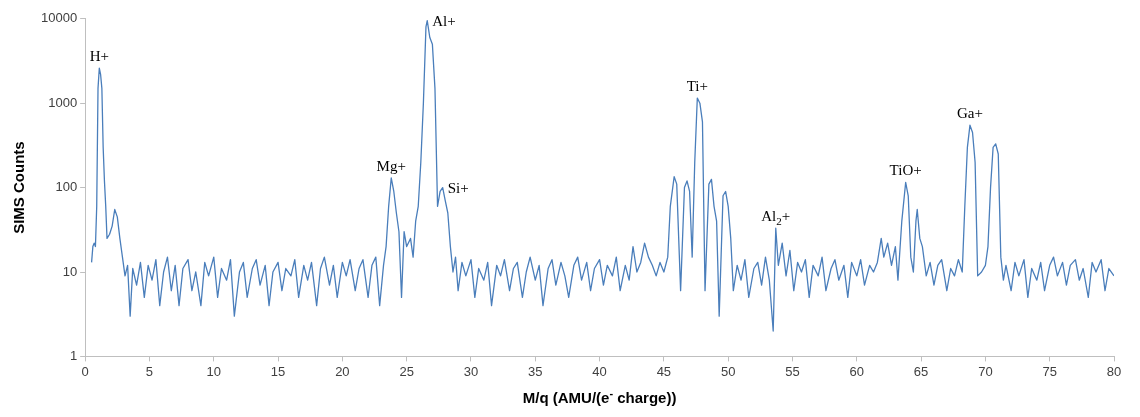 This screenshot has width=1140, height=417. What do you see at coordinates (664, 371) in the screenshot?
I see `x-tick-label: 45` at bounding box center [664, 371].